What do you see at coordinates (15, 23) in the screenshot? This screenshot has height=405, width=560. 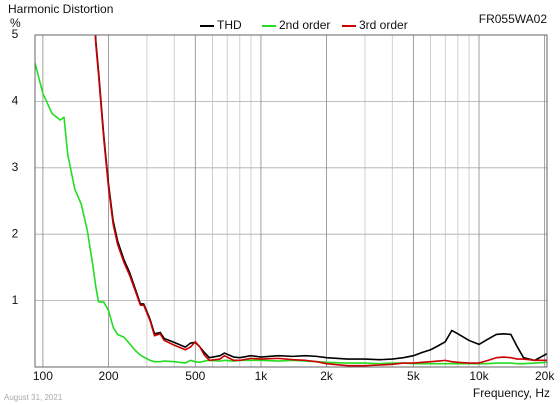 I see `y-axis-label: %` at bounding box center [15, 23].